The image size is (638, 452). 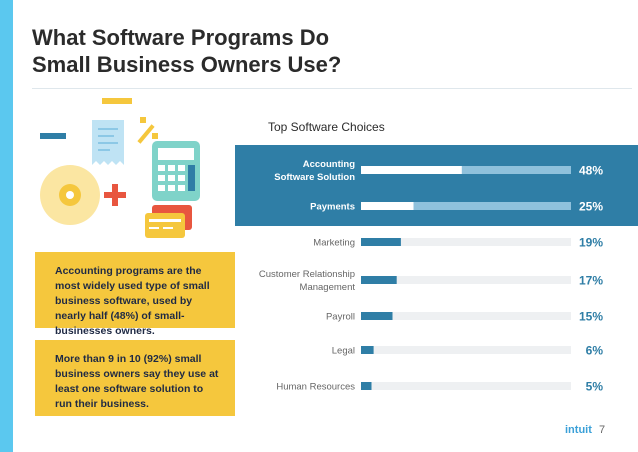 What do you see at coordinates (108, 142) in the screenshot?
I see `receipt-icon` at bounding box center [108, 142].